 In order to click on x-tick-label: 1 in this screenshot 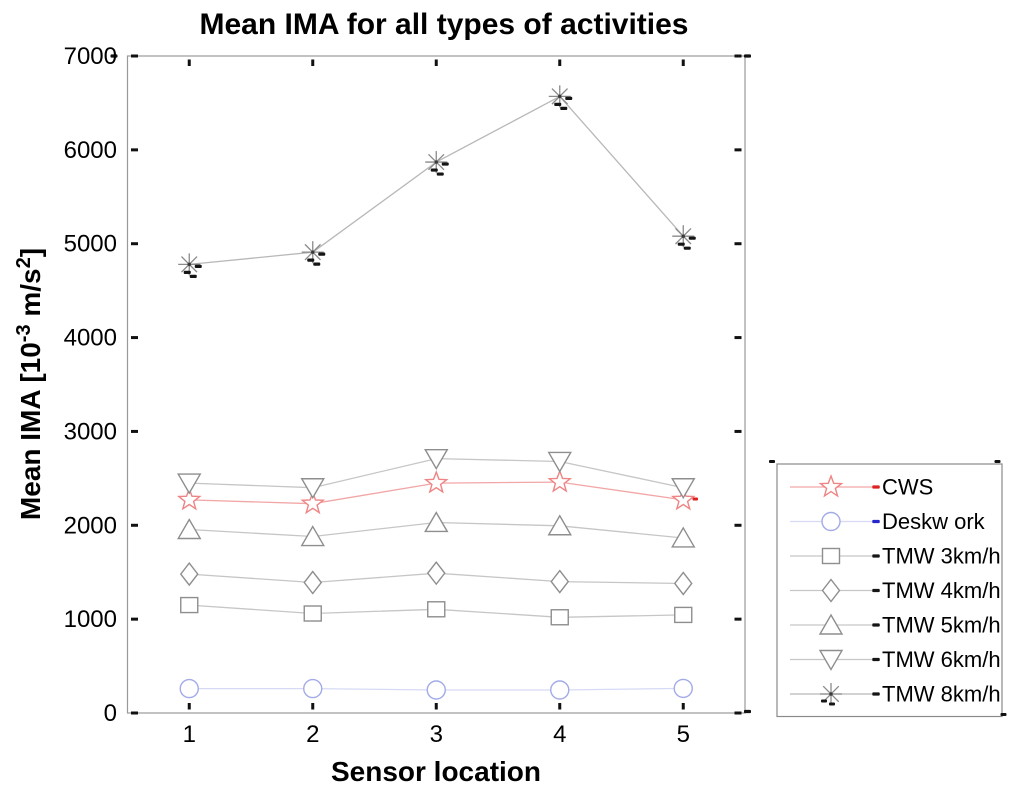, I will do `click(189, 734)`.